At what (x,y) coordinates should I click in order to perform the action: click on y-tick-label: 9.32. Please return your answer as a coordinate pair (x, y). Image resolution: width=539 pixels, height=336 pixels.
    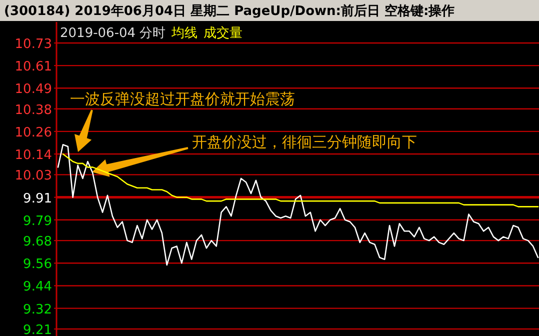
    Looking at the image, I should click on (37, 310).